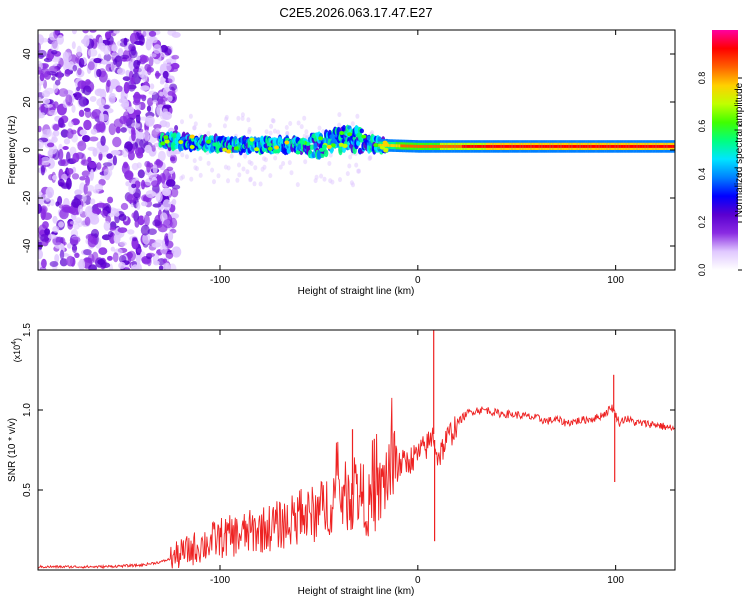 The height and width of the screenshot is (600, 750). Describe the element at coordinates (27, 410) in the screenshot. I see `y-tick-label: 1.0` at that location.